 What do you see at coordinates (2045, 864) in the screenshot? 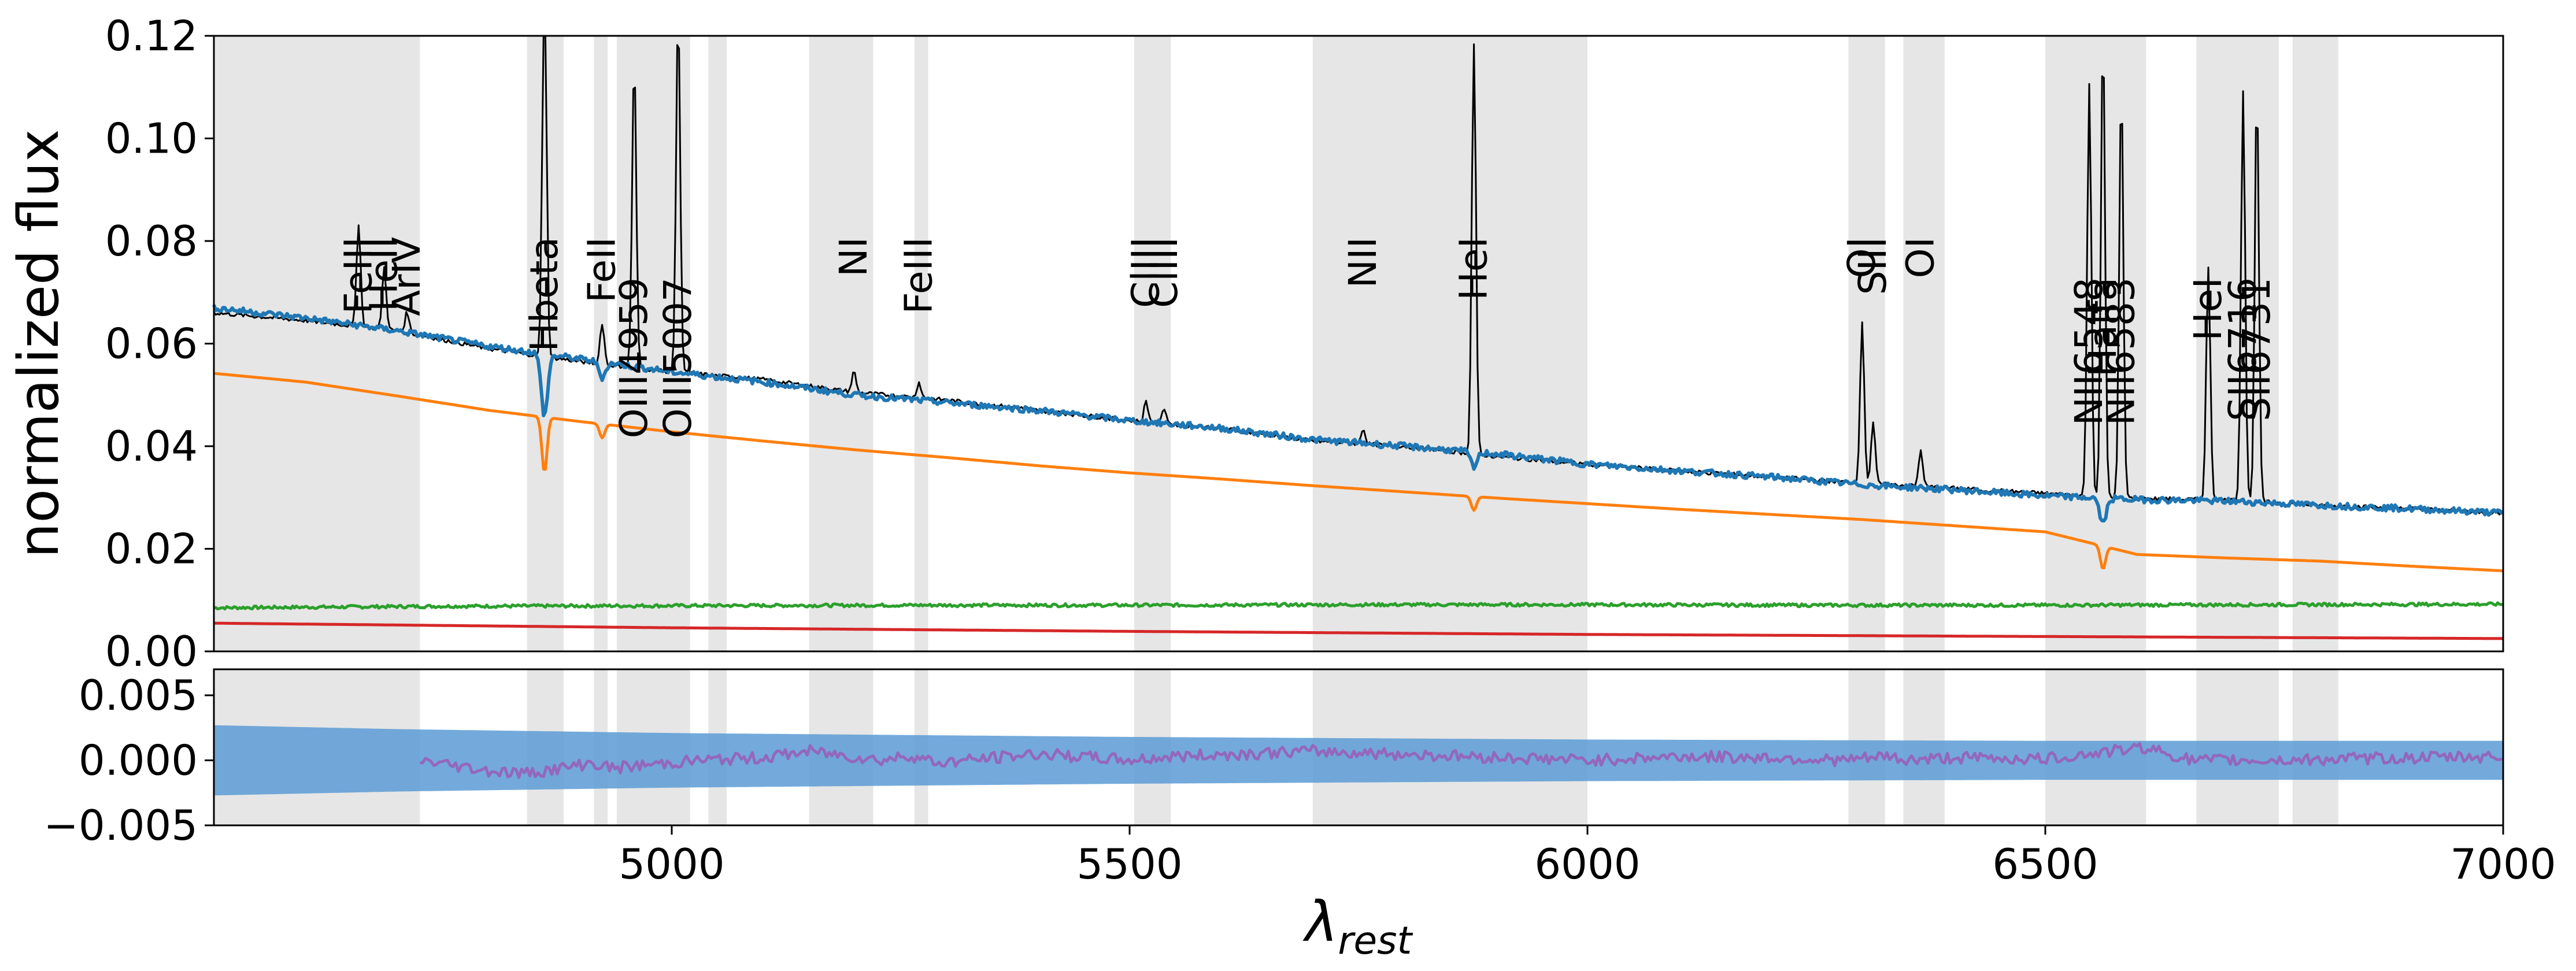
I see `xtick-label-3: 6500` at bounding box center [2045, 864].